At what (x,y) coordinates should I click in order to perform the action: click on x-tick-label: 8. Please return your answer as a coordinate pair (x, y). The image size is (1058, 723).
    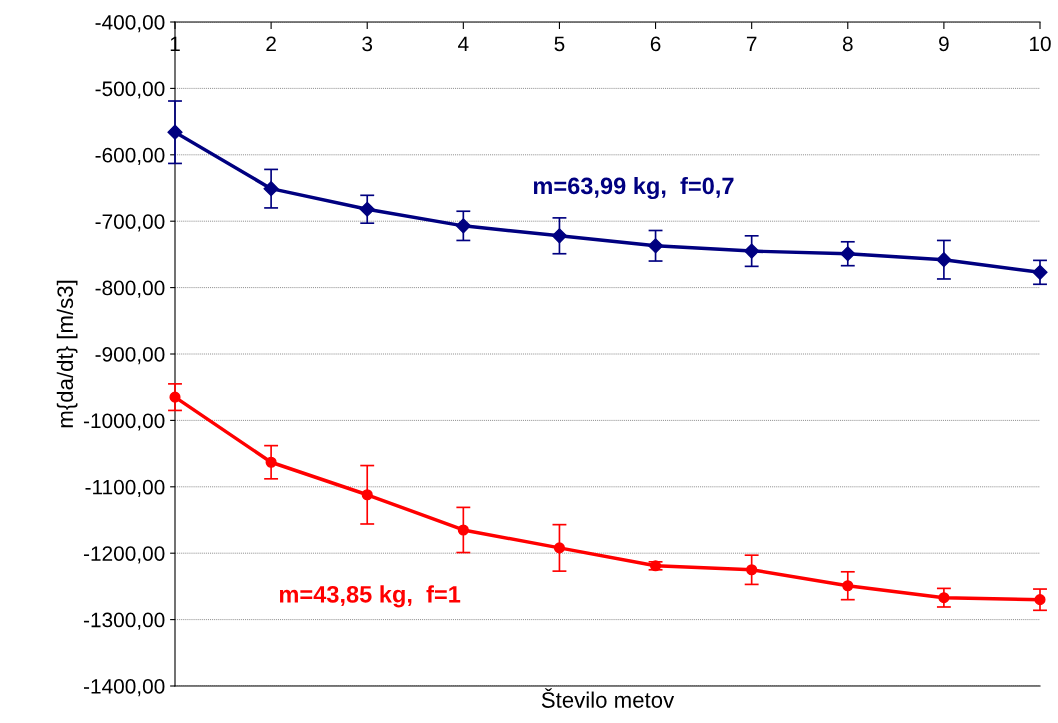
    Looking at the image, I should click on (847, 44).